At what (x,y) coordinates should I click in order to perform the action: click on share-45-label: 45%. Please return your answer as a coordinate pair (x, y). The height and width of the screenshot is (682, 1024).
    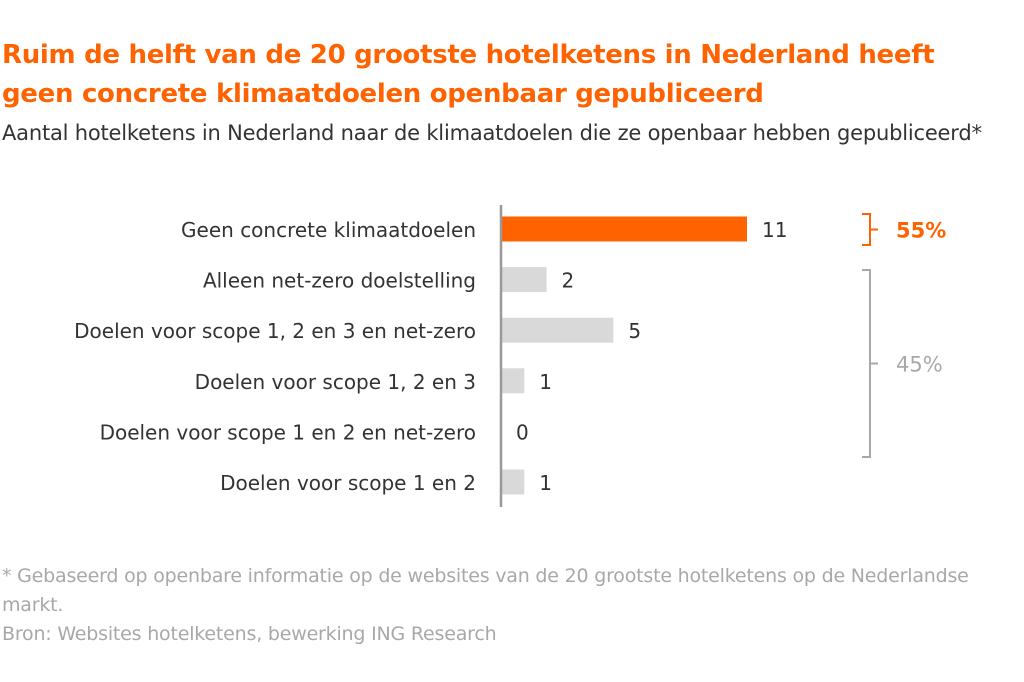
    Looking at the image, I should click on (919, 365).